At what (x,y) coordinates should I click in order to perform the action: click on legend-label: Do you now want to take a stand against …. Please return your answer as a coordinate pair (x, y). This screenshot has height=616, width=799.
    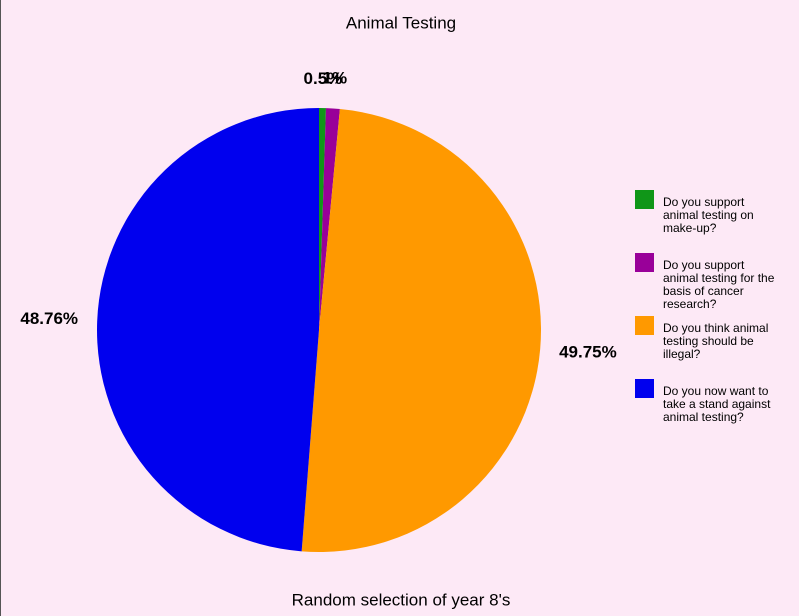
    Looking at the image, I should click on (717, 404).